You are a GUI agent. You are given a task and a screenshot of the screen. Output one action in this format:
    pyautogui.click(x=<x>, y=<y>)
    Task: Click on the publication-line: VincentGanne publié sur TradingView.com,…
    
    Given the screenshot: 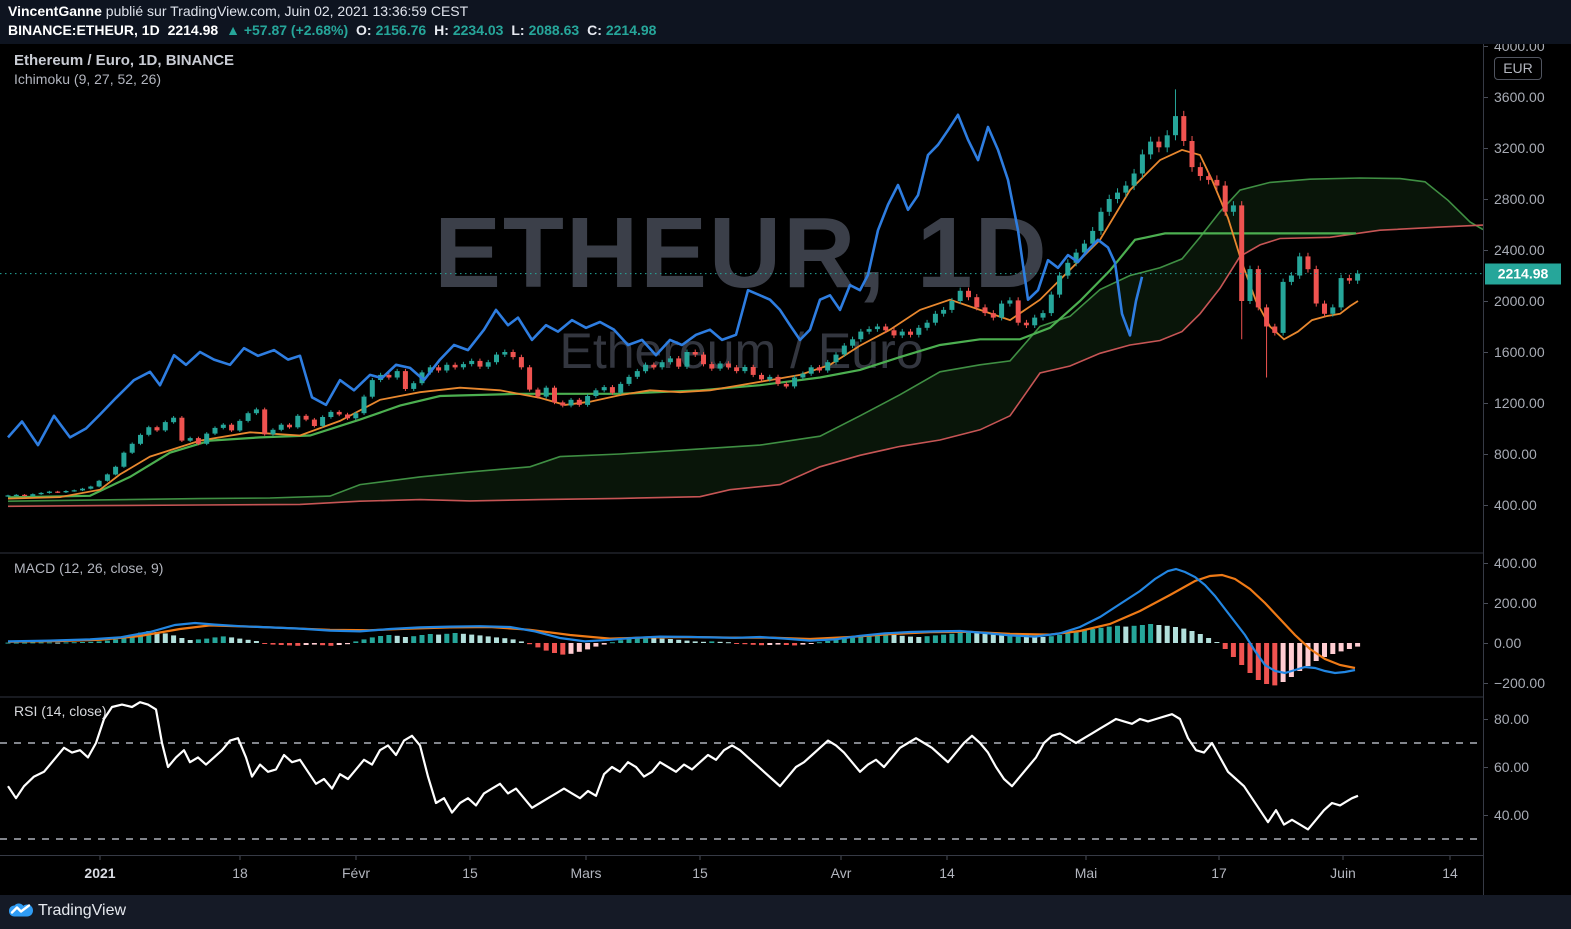 What is the action you would take?
    pyautogui.click(x=238, y=11)
    